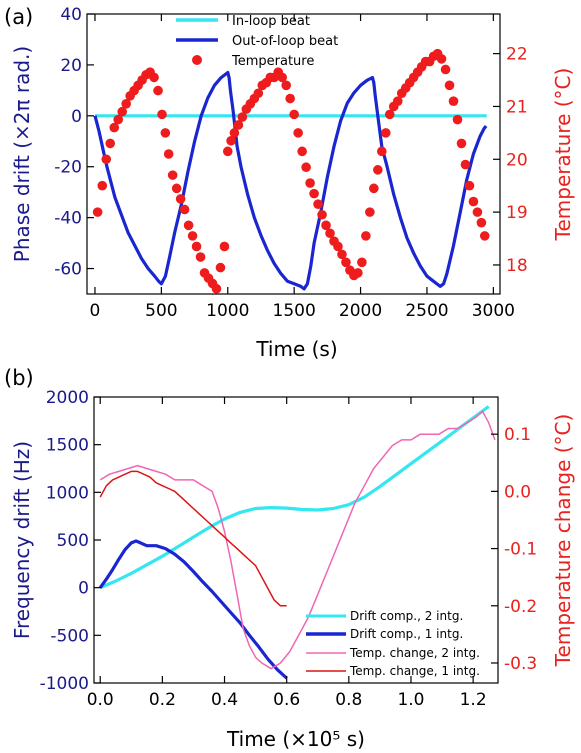  Describe the element at coordinates (22, 154) in the screenshot. I see `y-axis-label-left: Phase drift (×2π rad.)` at that location.